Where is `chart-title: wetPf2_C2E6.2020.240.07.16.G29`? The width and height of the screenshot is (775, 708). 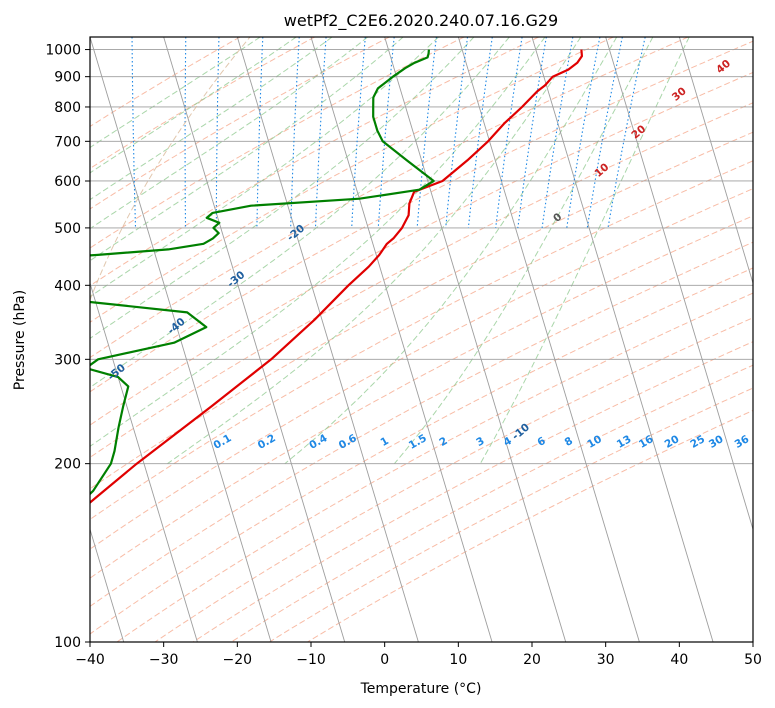 chart-title: wetPf2_C2E6.2020.240.07.16.G29 is located at coordinates (421, 21).